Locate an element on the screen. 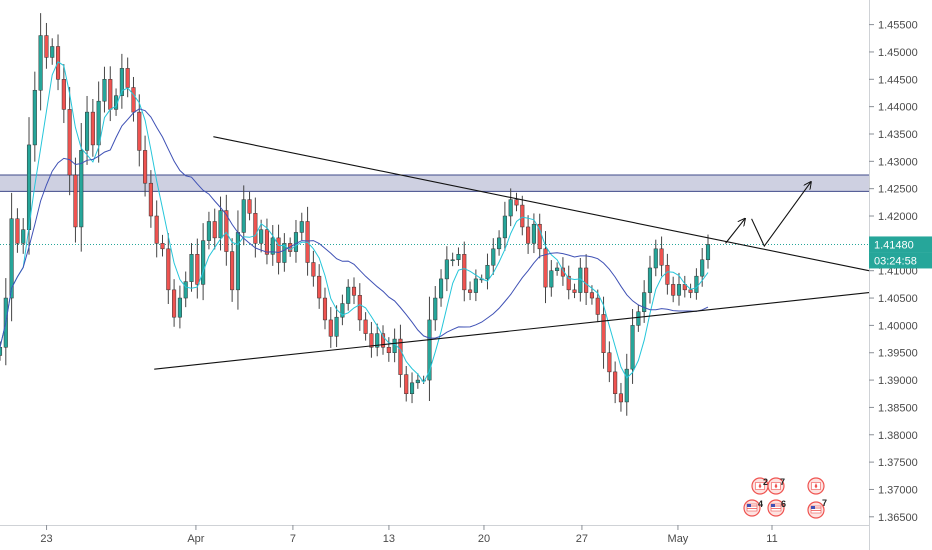 The width and height of the screenshot is (932, 550). projection-arrows is located at coordinates (768, 215).